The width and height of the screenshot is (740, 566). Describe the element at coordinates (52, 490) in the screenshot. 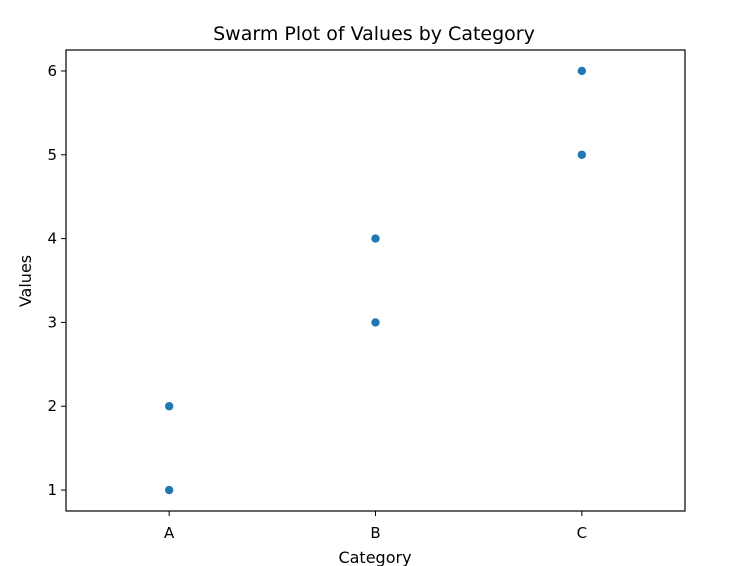

I see `y-tick-label: 1` at that location.